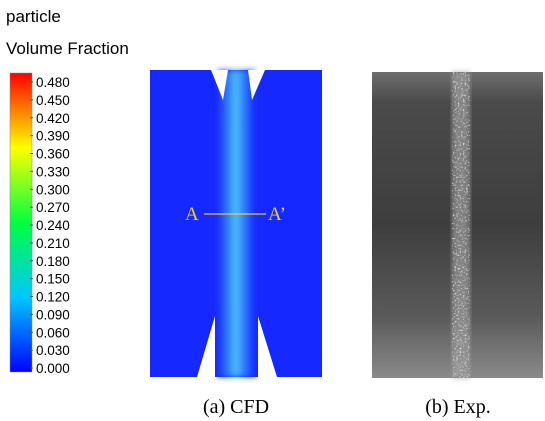 This screenshot has width=545, height=421. I want to click on colorbar-label: 0.420, so click(53, 118).